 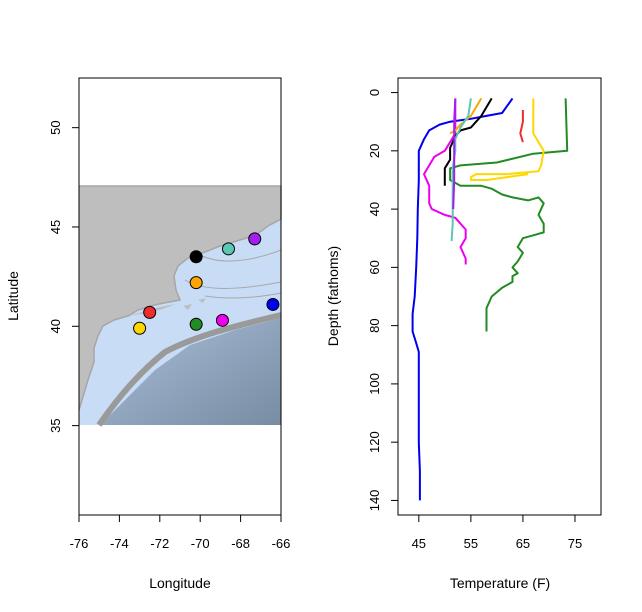 I want to click on profile-y-axis: 0 20 40 60 80 100 120 140, so click(x=383, y=300).